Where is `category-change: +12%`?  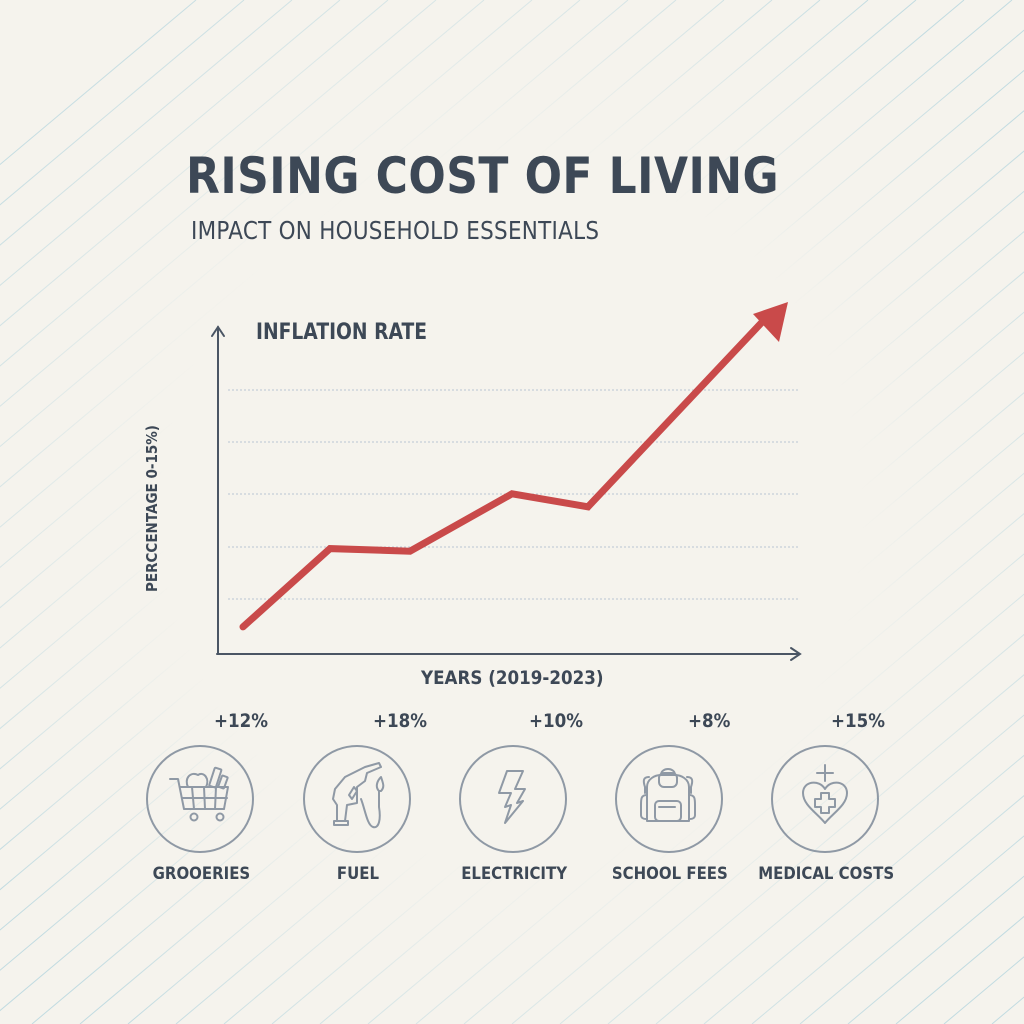
category-change: +12% is located at coordinates (241, 721).